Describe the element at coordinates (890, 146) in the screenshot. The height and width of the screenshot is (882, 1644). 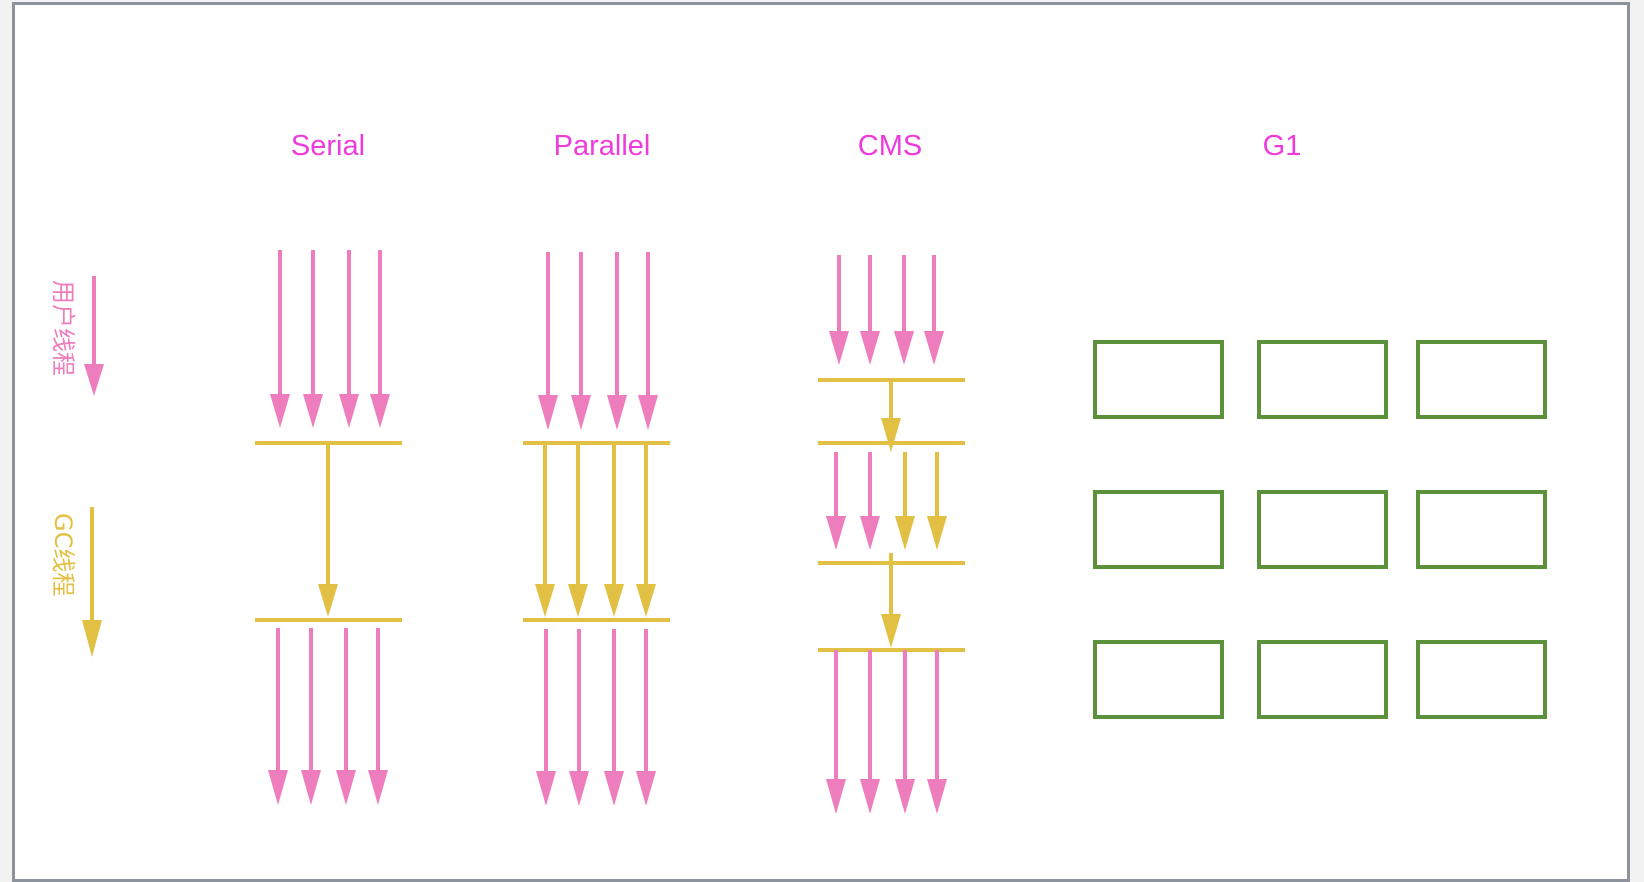
I see `cms-title: CMS` at that location.